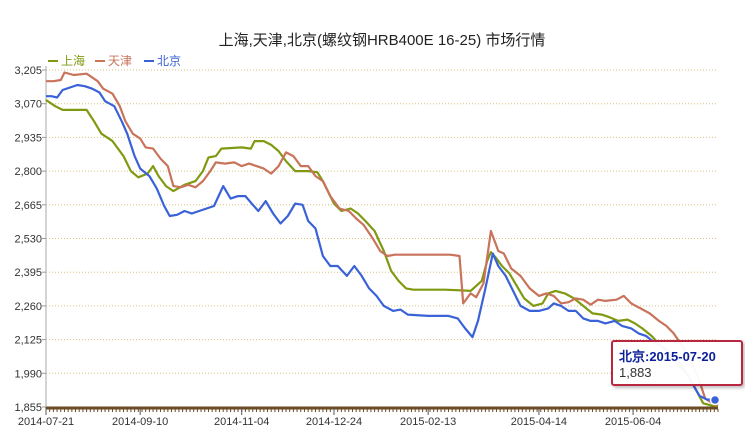  I want to click on y-tick-label: 1,990, so click(28, 374).